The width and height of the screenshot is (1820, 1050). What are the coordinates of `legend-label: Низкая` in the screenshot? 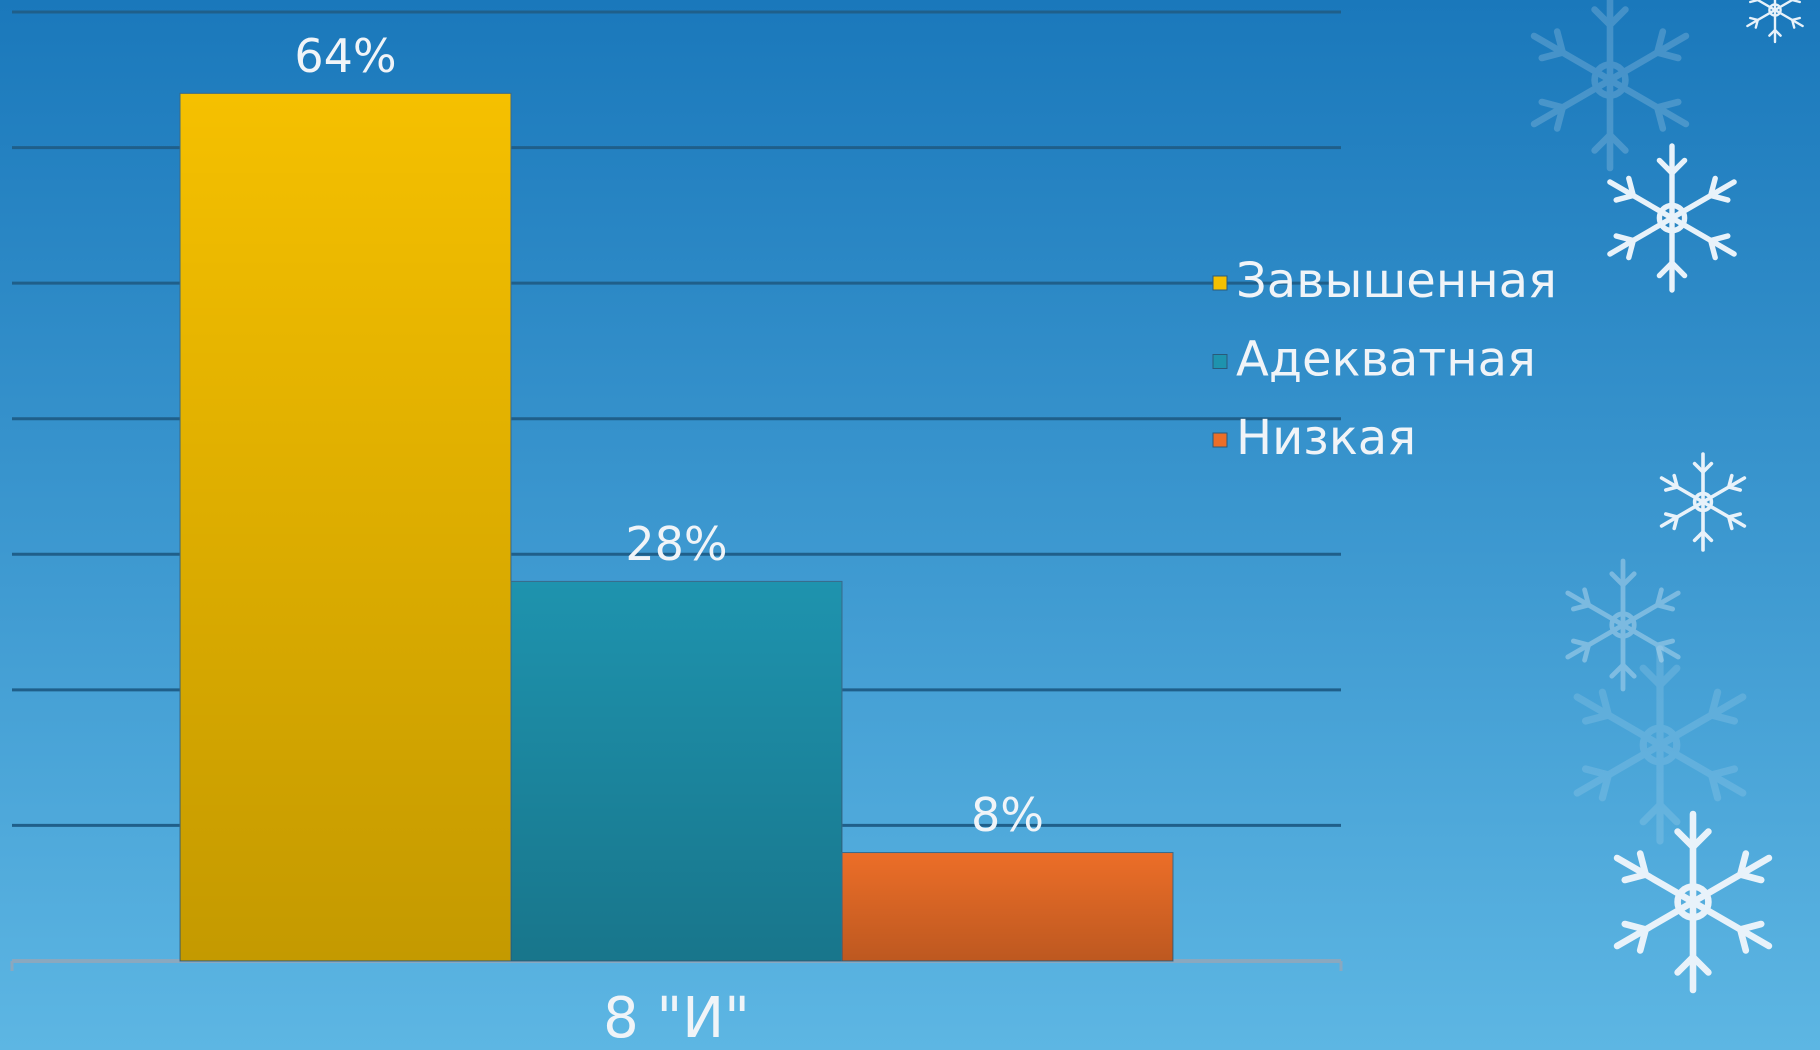 It's located at (1326, 438).